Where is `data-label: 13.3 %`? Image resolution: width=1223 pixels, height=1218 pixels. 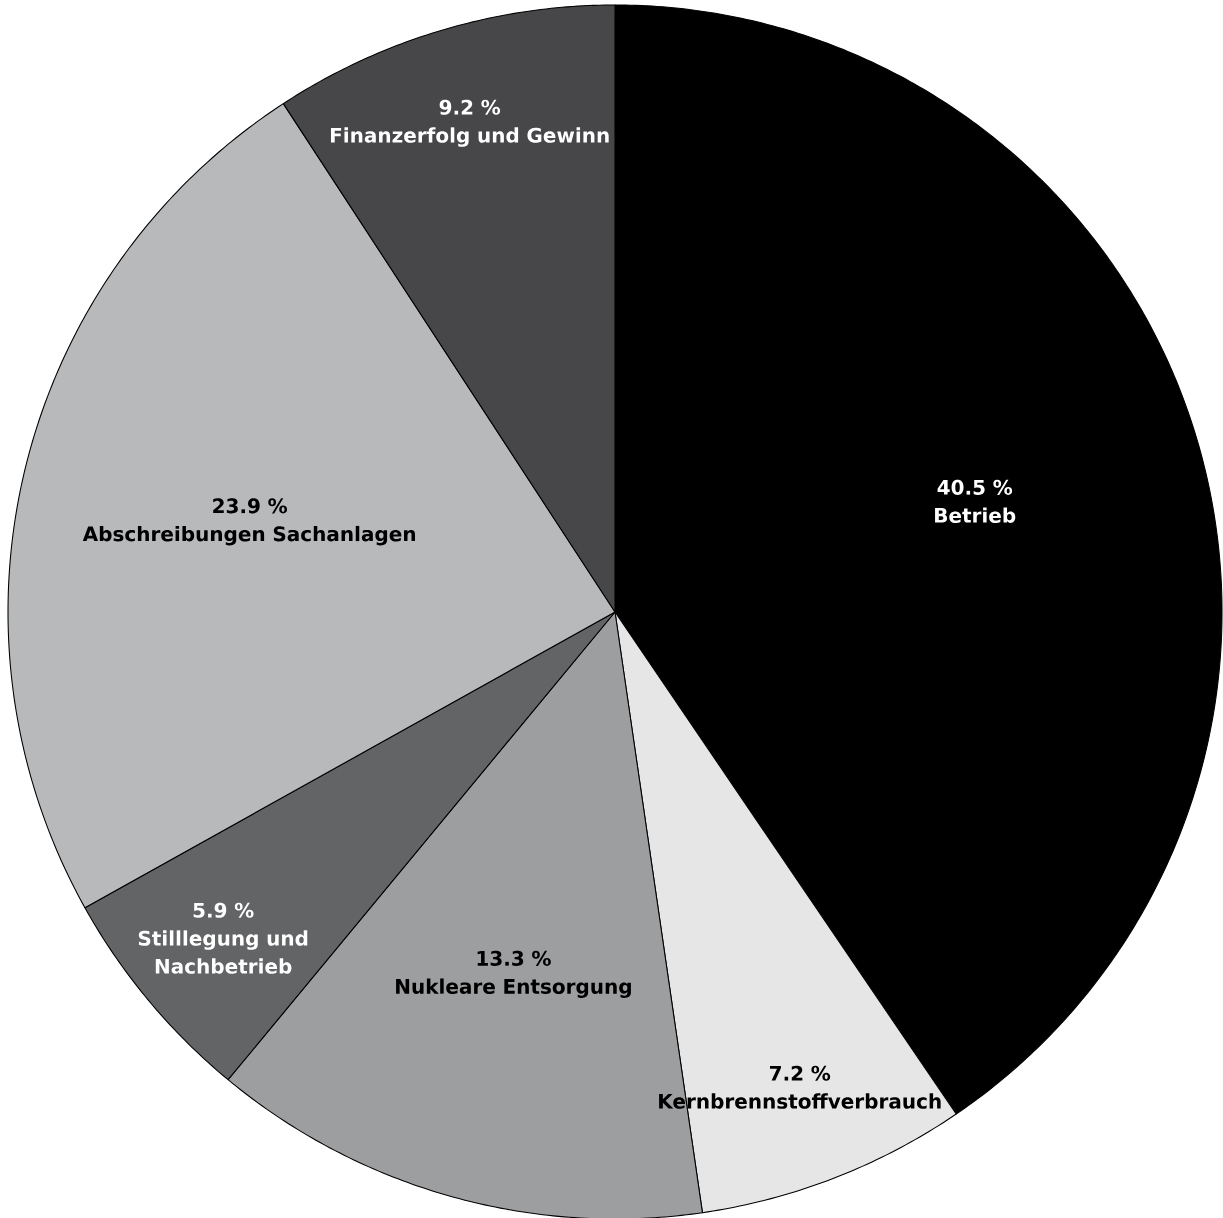
data-label: 13.3 % is located at coordinates (514, 958).